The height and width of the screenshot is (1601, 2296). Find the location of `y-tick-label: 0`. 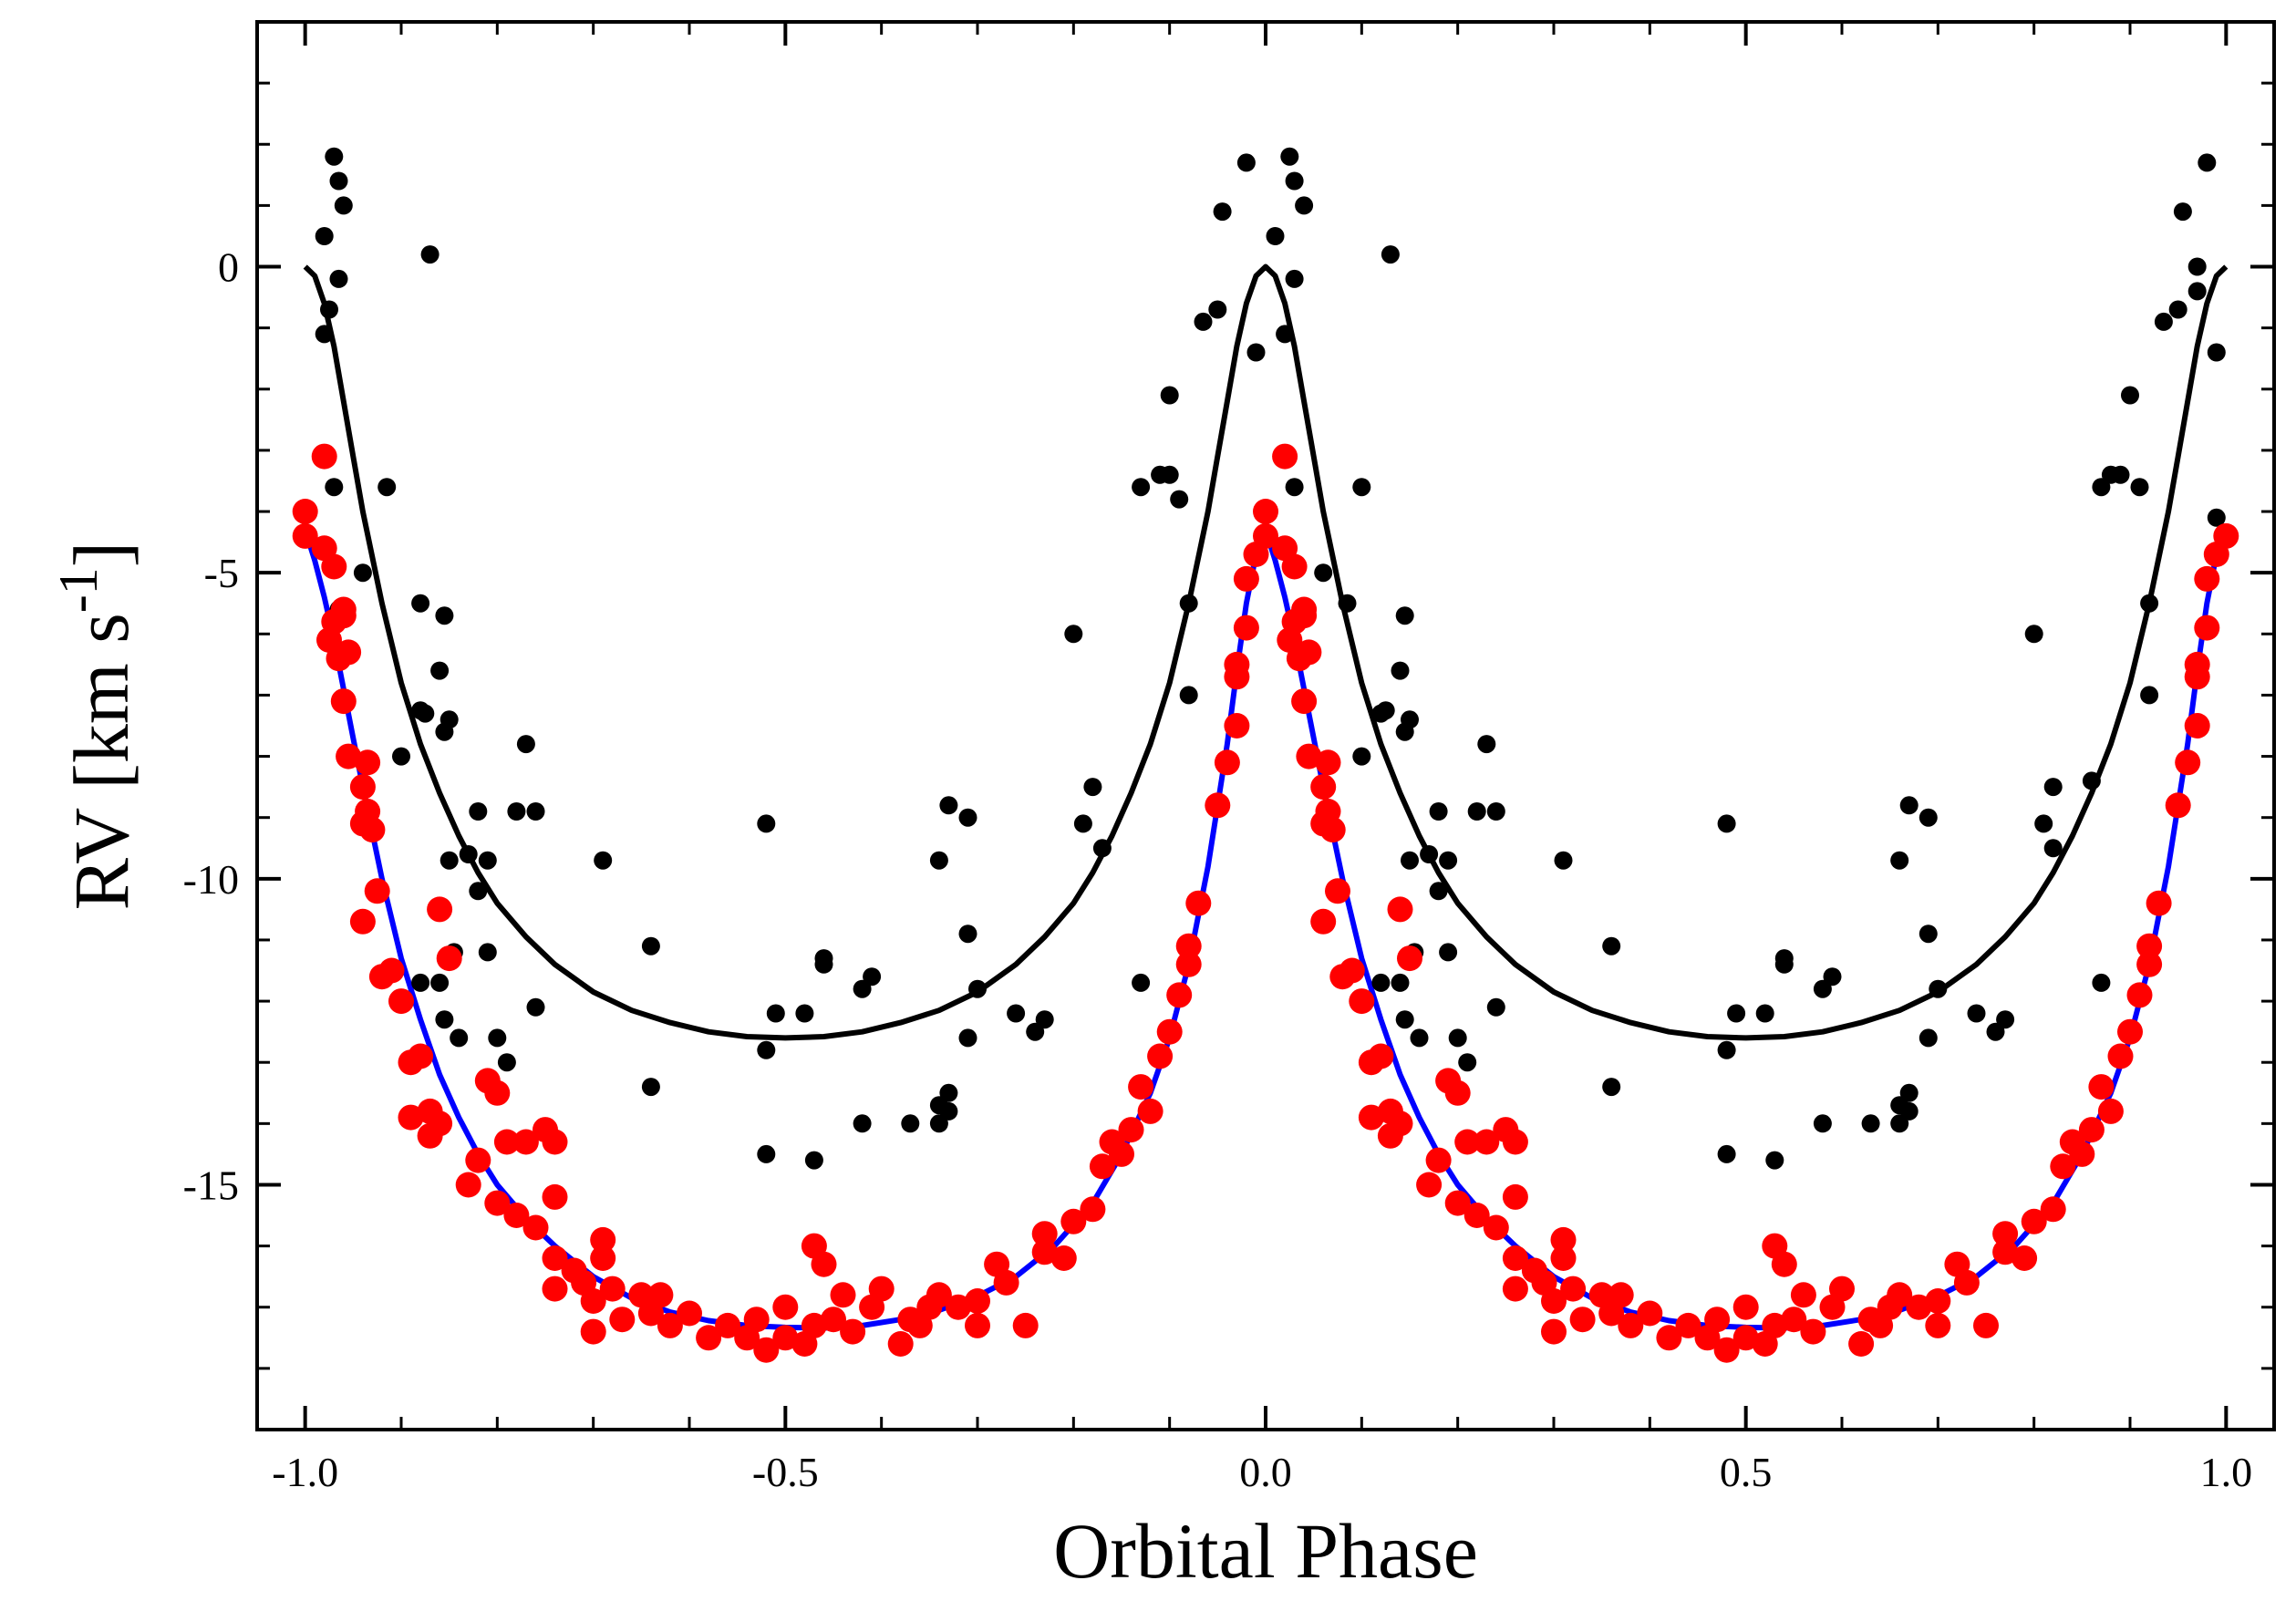

y-tick-label: 0 is located at coordinates (228, 267).